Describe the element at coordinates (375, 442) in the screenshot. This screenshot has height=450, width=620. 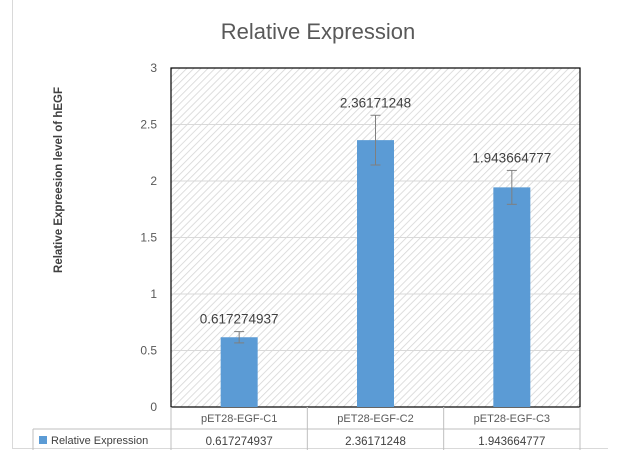
I see `table-value-cell: 2.36171248` at that location.